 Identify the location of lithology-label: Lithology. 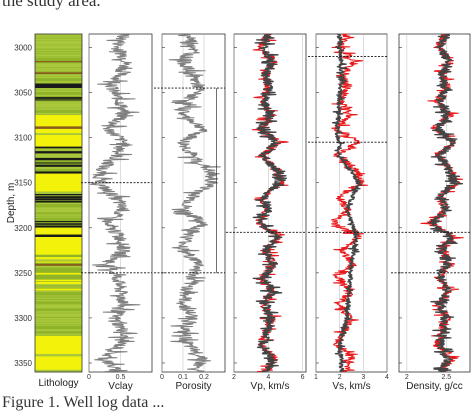
(58, 383).